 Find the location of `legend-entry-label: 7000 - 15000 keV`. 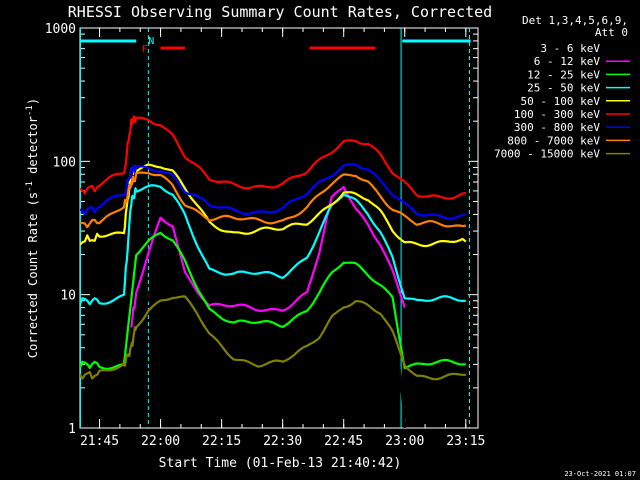

legend-entry-label: 7000 - 15000 keV is located at coordinates (547, 154).